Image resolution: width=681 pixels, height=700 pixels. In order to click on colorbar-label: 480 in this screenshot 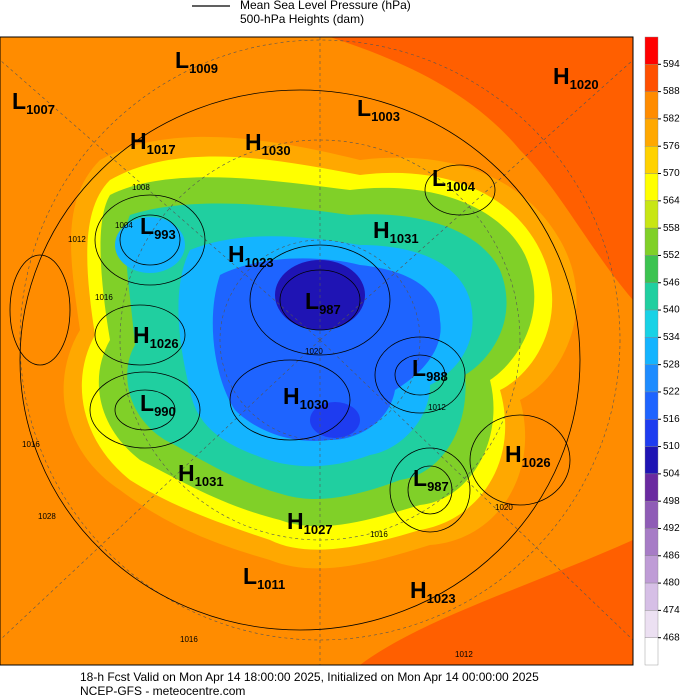, I will do `click(671, 583)`.